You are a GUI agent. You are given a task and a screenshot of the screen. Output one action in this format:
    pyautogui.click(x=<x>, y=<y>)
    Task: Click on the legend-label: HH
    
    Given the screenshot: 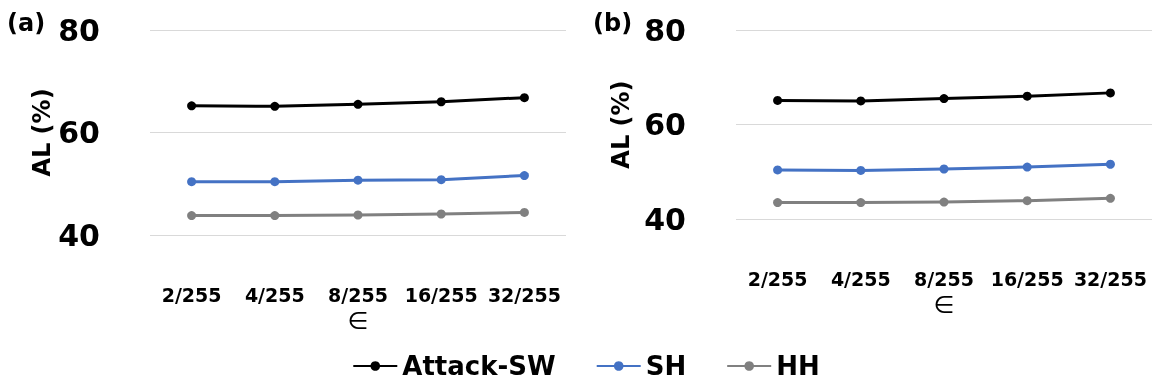 What is the action you would take?
    pyautogui.click(x=798, y=366)
    